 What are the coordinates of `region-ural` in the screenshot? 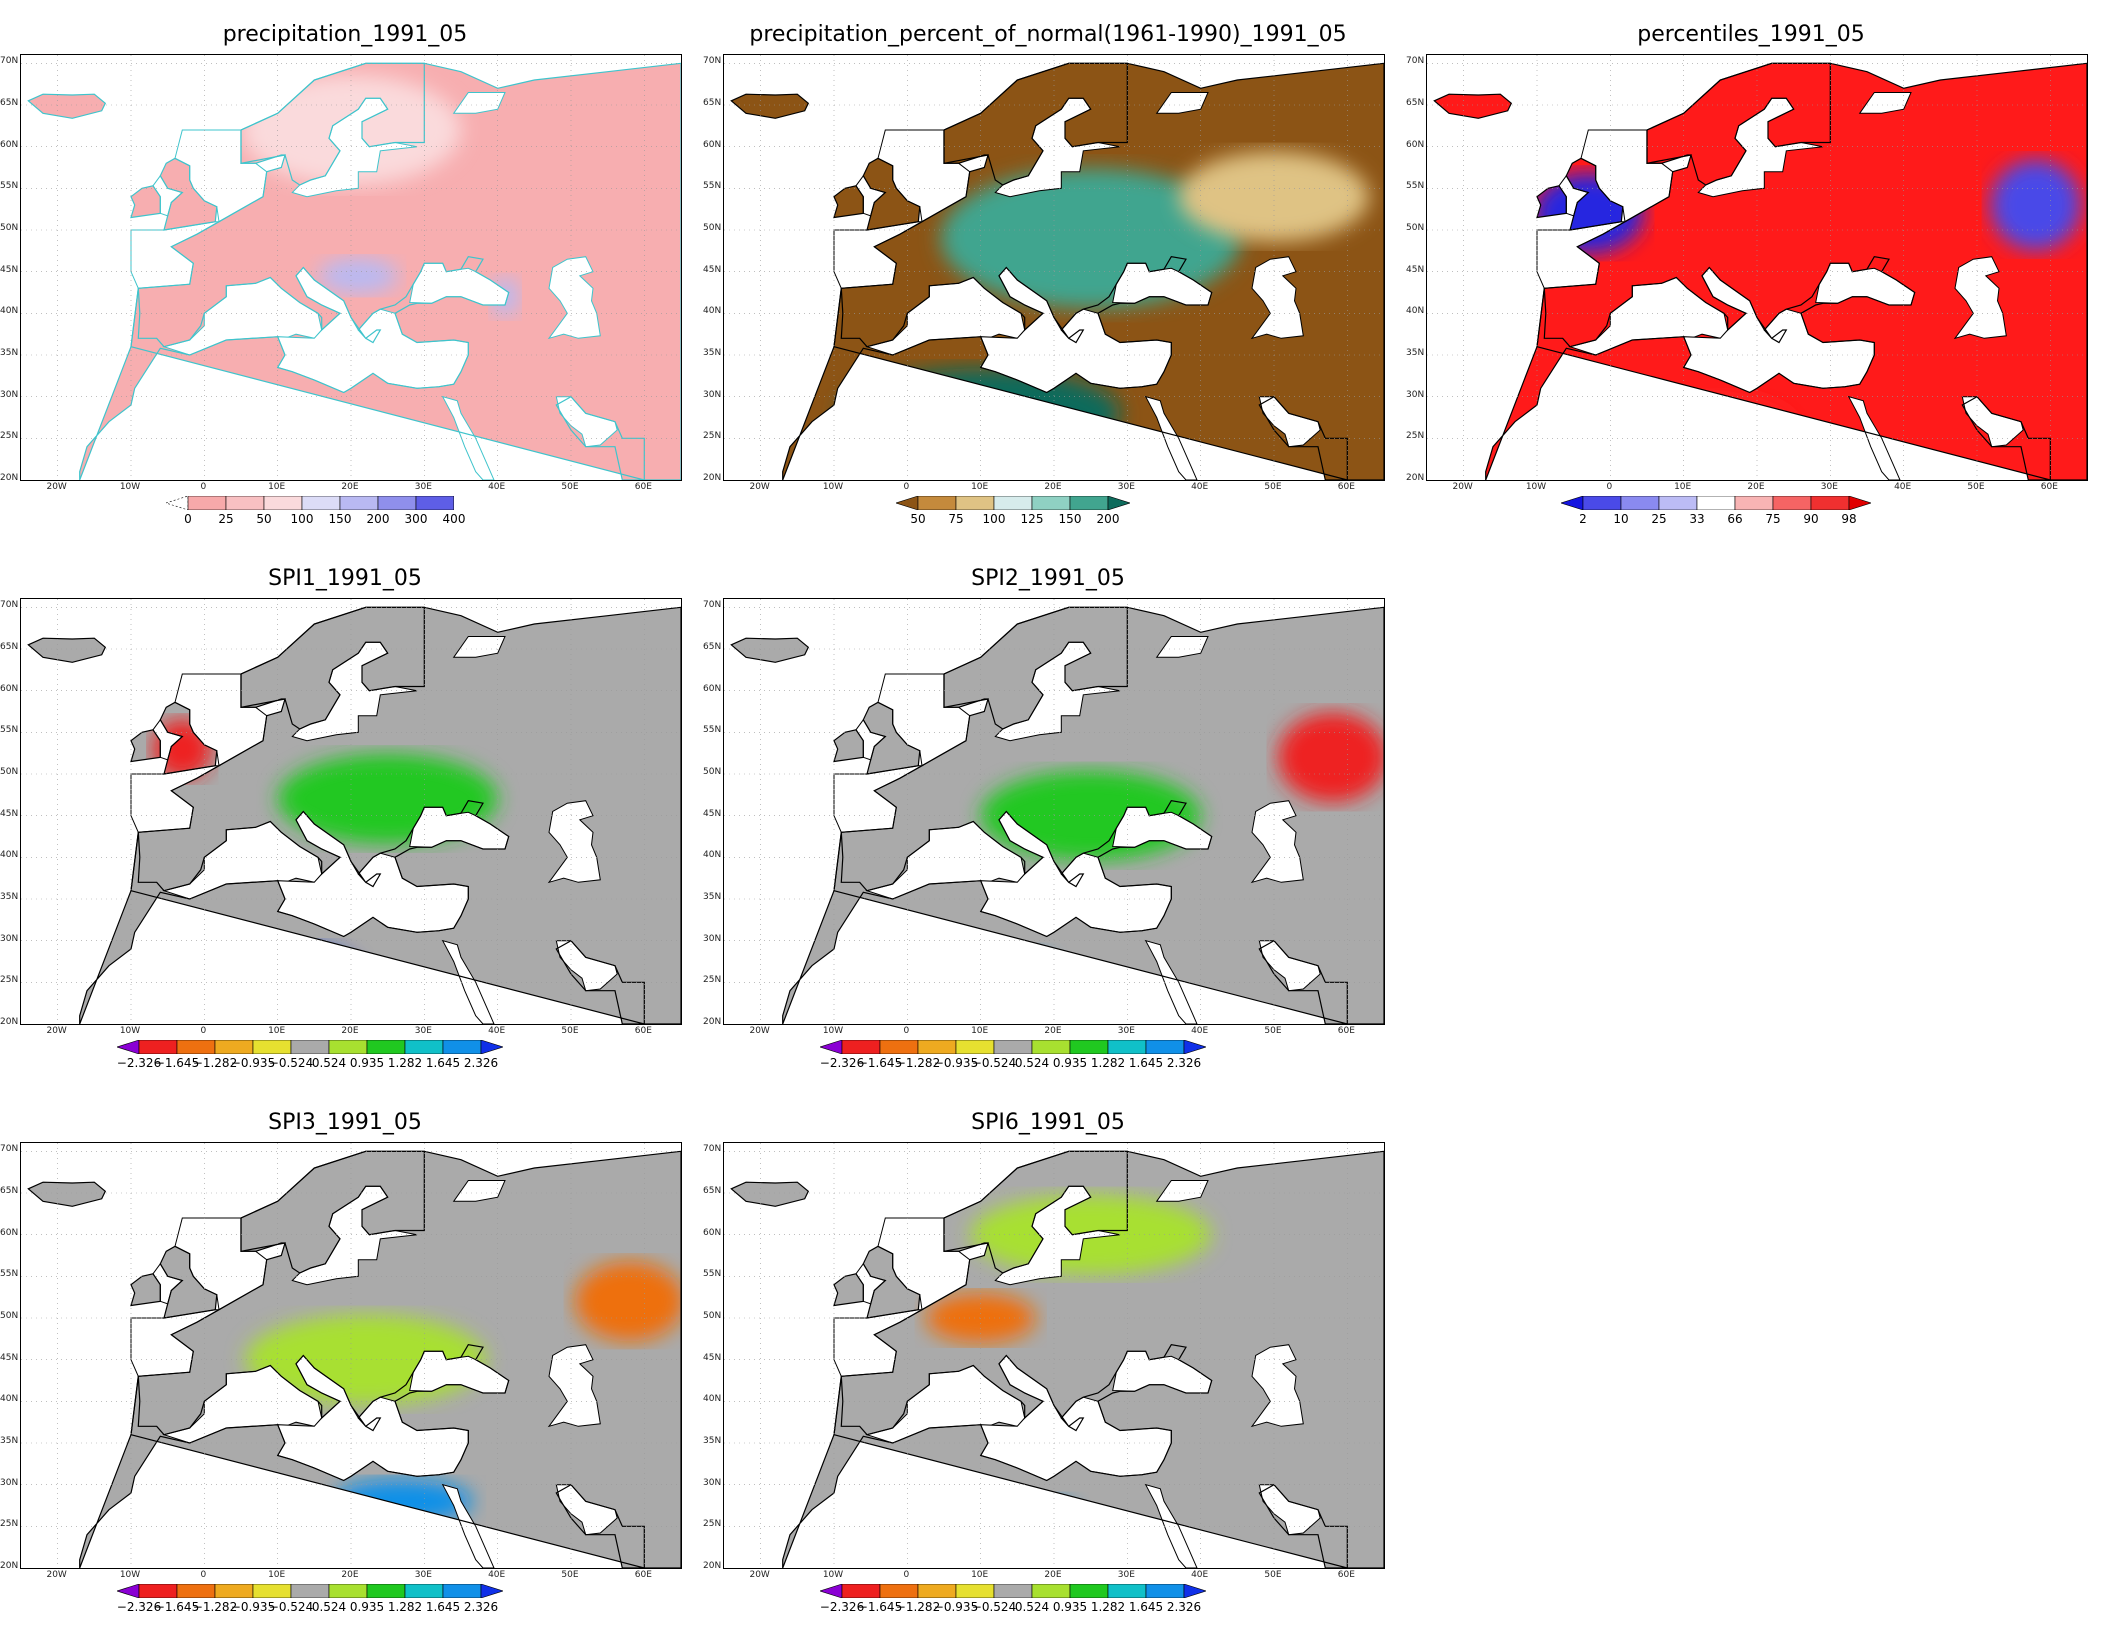 It's located at (1330, 757).